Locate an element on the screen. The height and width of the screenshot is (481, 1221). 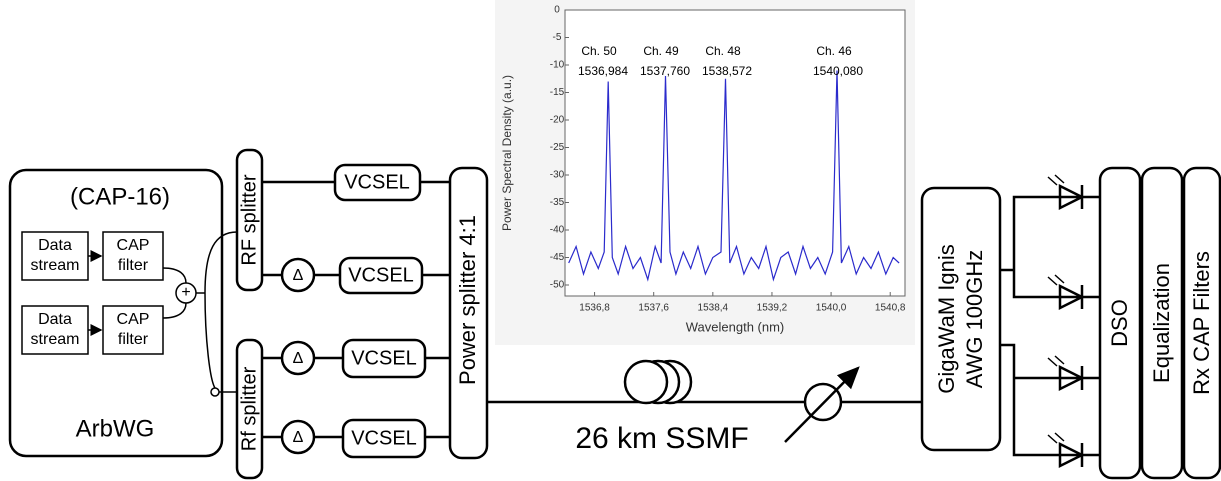
y-tick-label: -25 is located at coordinates (557, 147).